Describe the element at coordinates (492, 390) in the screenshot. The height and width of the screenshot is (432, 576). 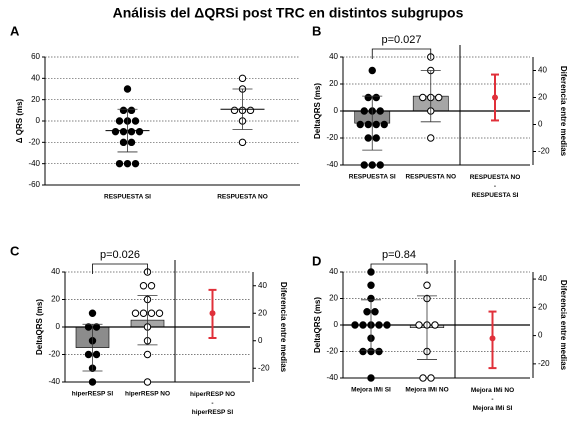
I see `label-line: Mejora IMi NO` at that location.